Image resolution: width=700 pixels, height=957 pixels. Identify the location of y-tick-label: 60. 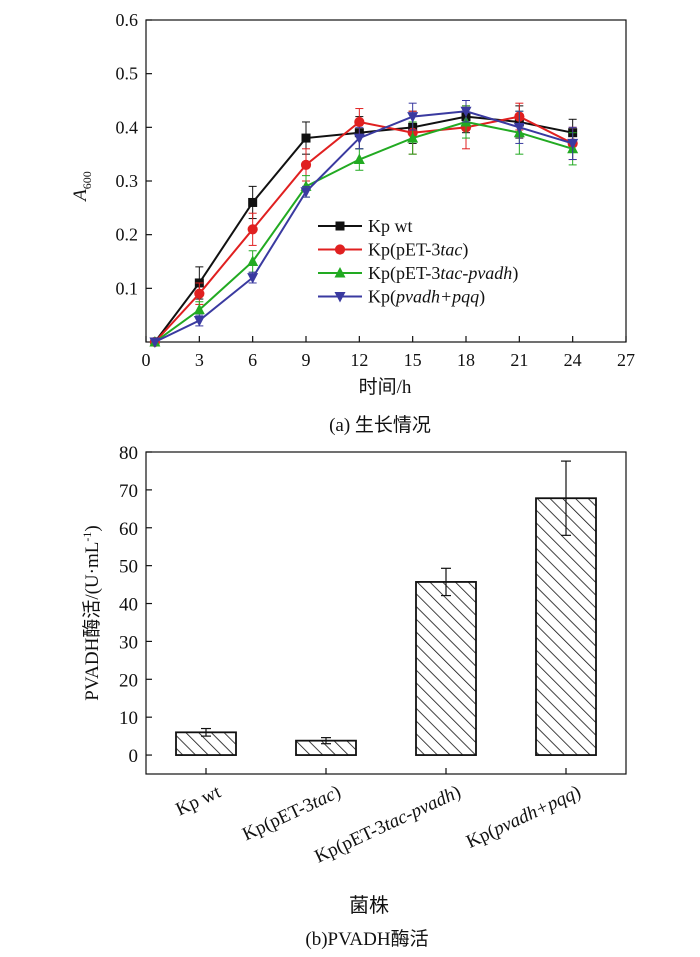
(128, 529).